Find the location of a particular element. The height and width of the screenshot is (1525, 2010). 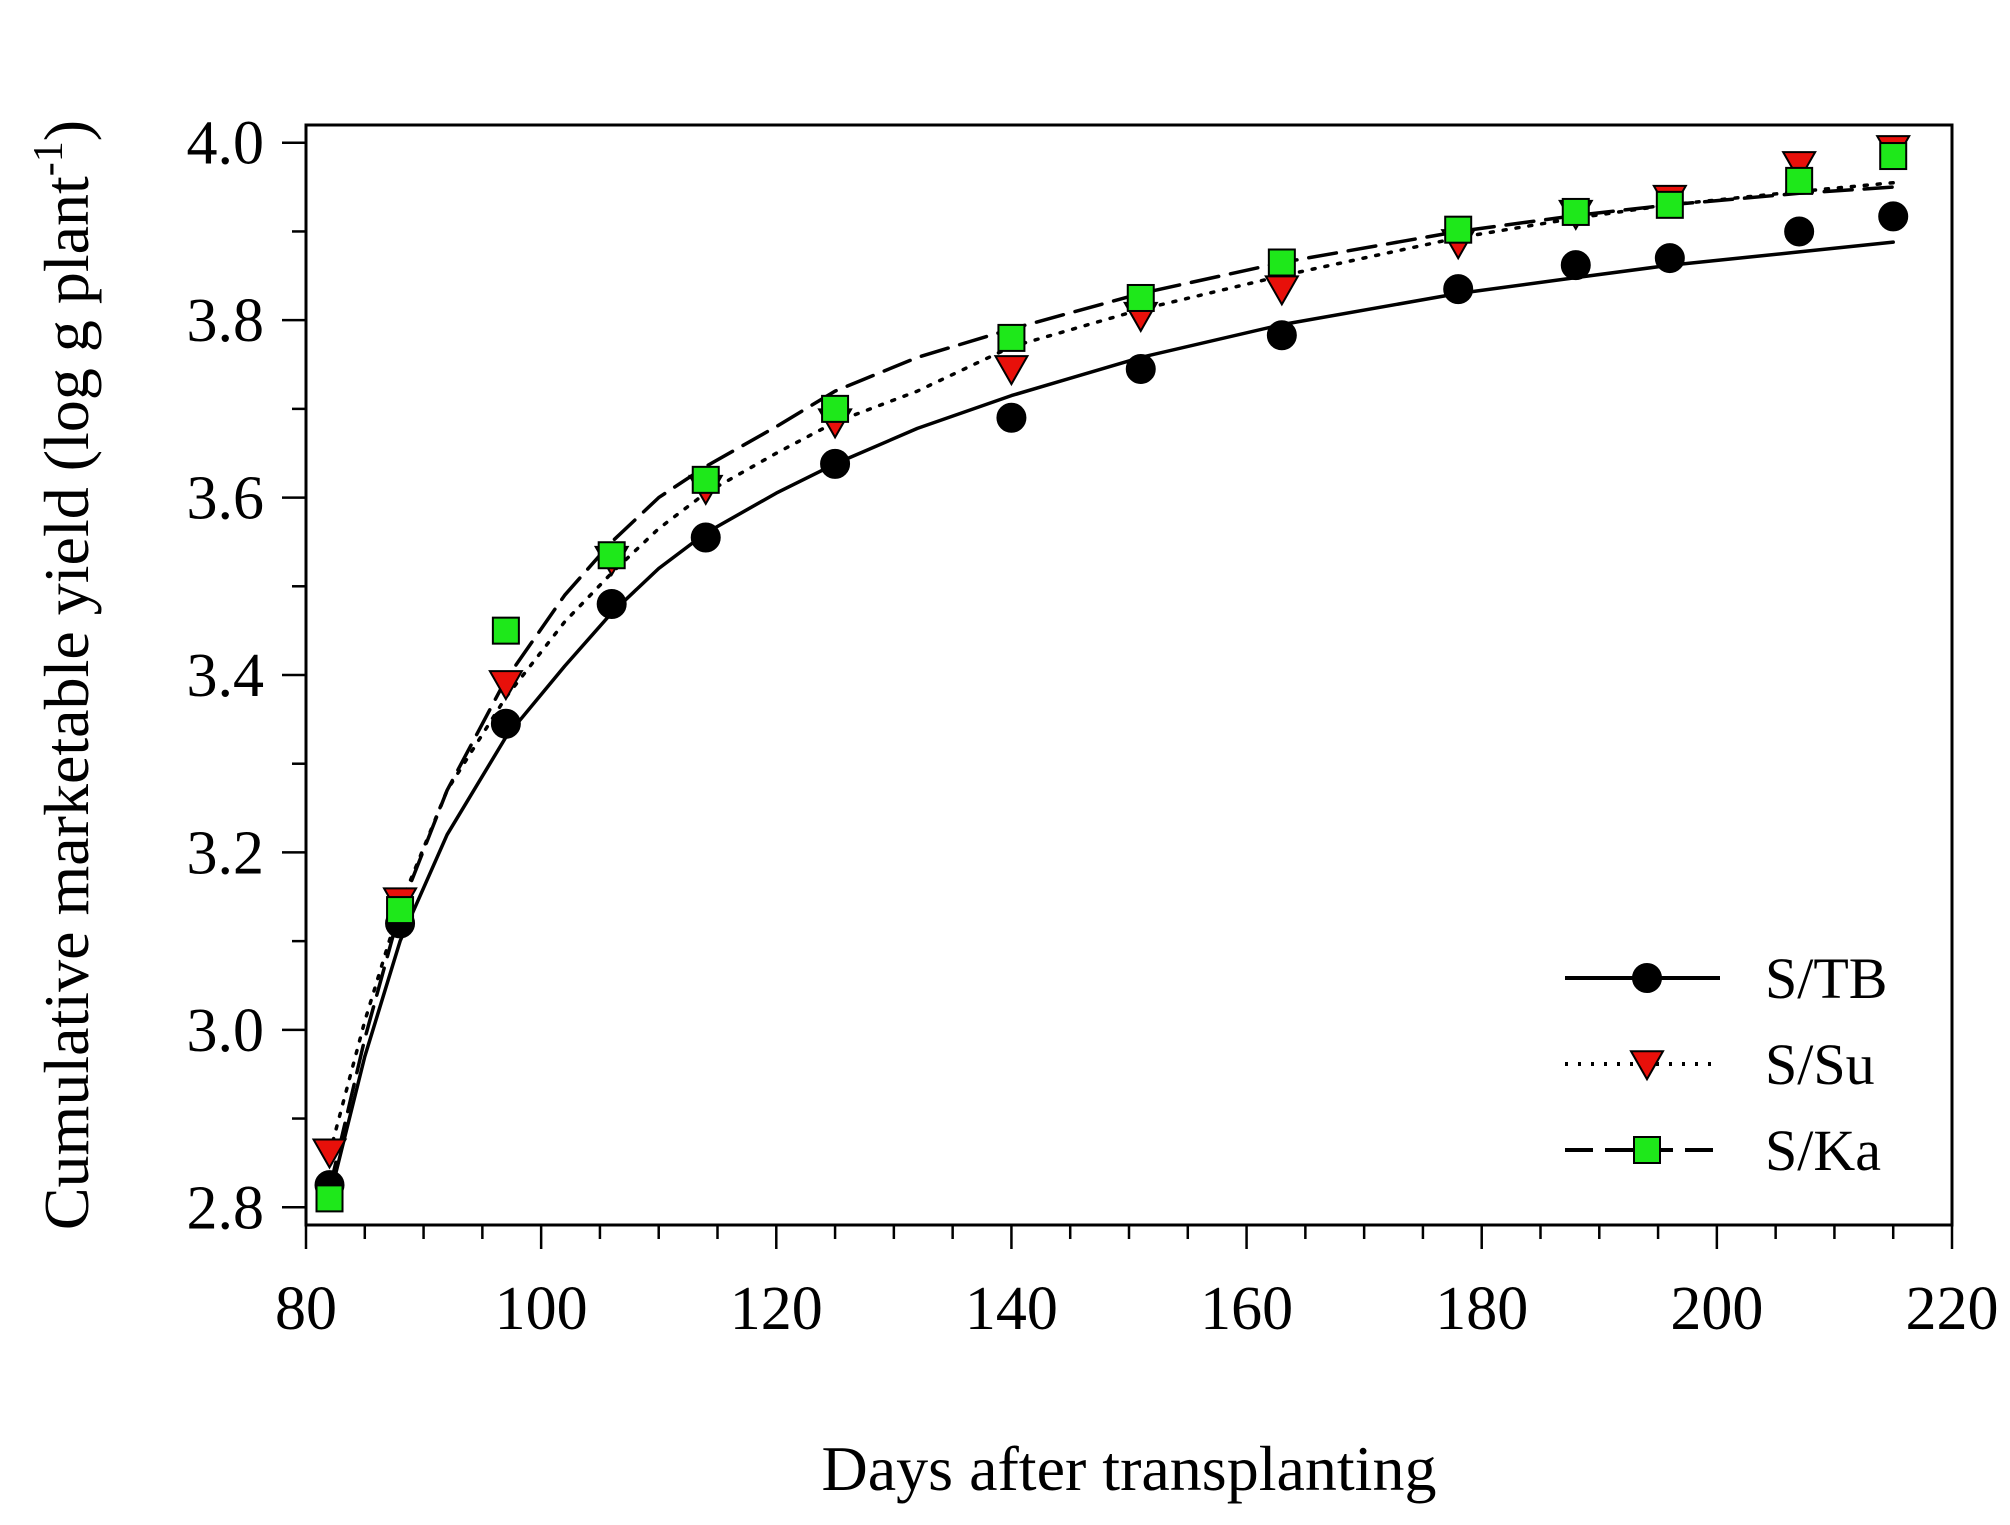

y-axis-title-close: ) is located at coordinates (66, 130).